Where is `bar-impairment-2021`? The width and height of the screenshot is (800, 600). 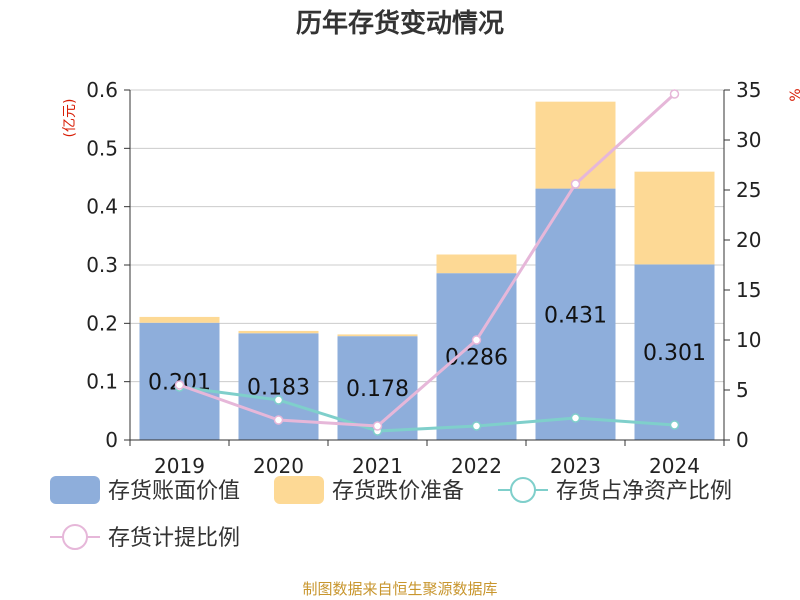 bar-impairment-2021 is located at coordinates (377, 335).